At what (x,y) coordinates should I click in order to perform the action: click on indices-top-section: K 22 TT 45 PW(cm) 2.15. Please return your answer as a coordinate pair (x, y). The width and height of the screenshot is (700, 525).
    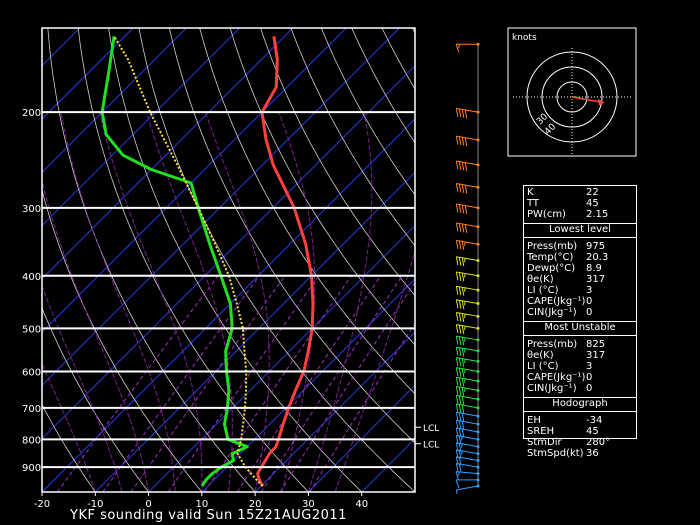
    Looking at the image, I should click on (580, 203).